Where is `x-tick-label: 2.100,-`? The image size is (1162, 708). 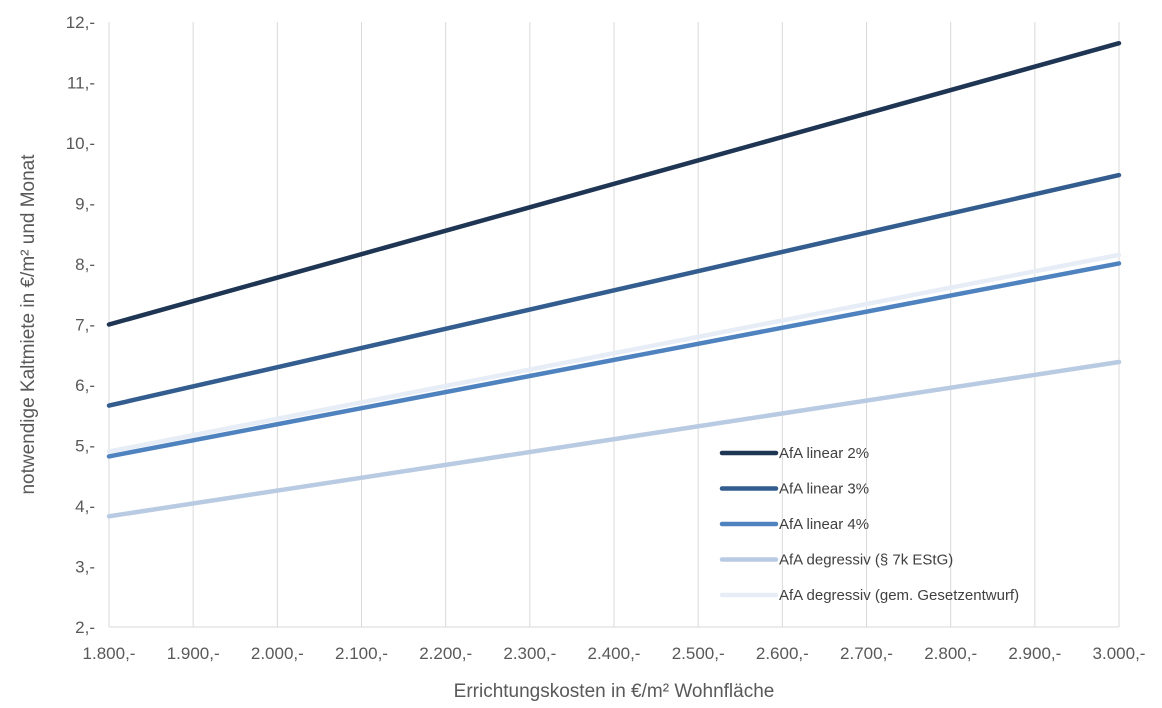
x-tick-label: 2.100,- is located at coordinates (361, 653).